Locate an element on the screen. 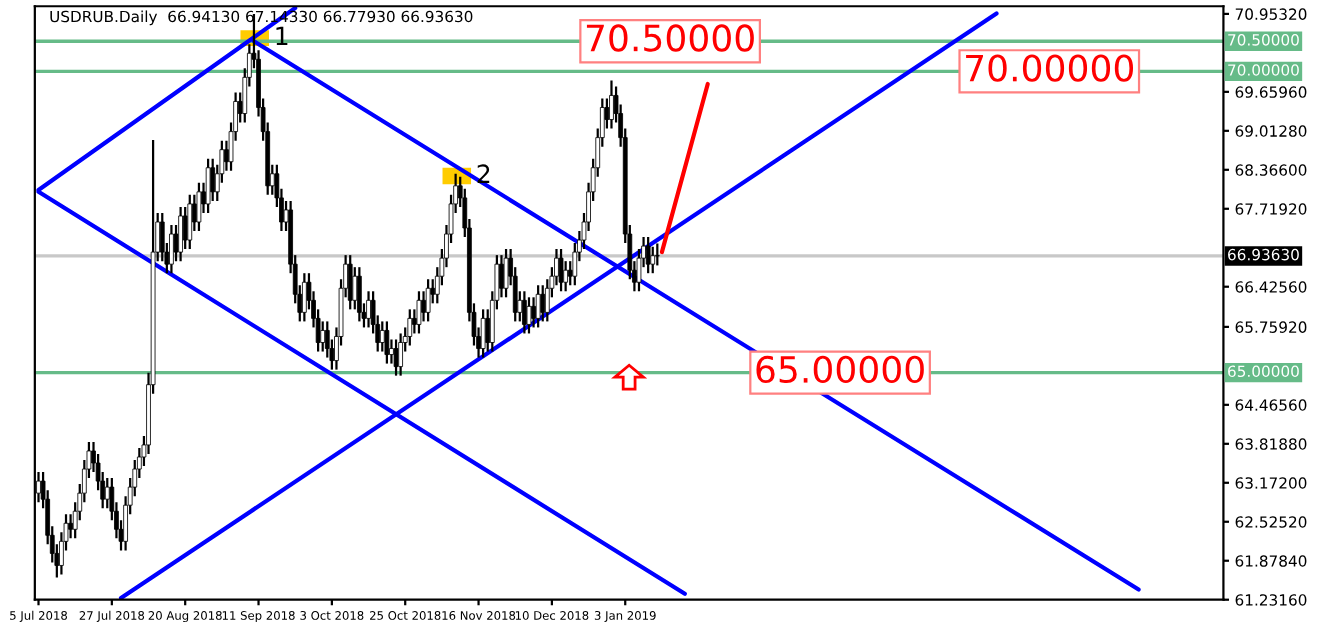  annotation: 70.00000 is located at coordinates (1050, 68).